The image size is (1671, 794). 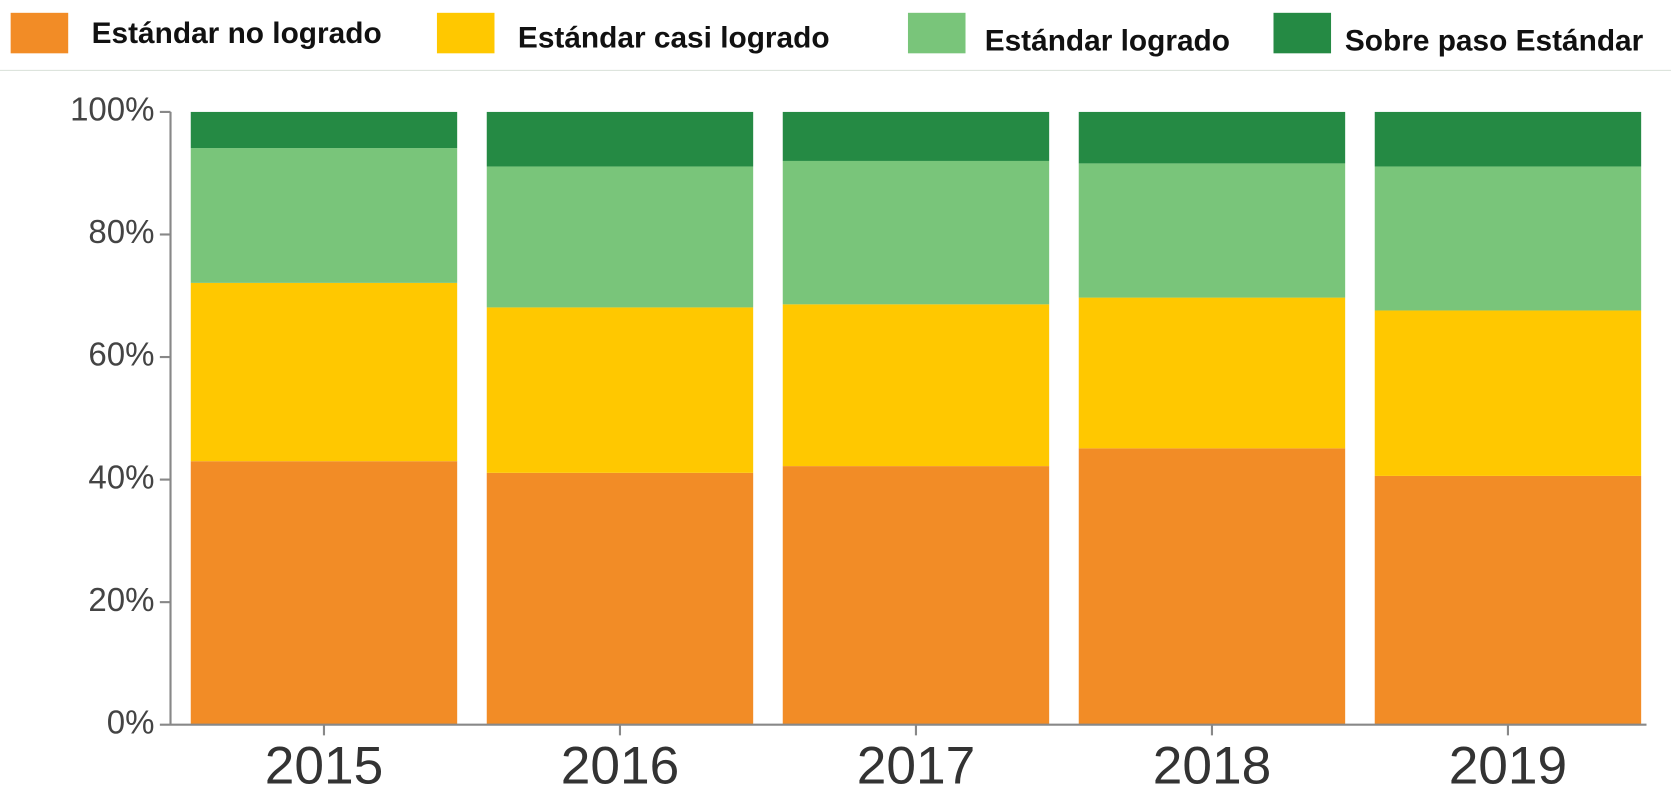 What do you see at coordinates (1494, 41) in the screenshot?
I see `legend-label: Sobre paso Estándar` at bounding box center [1494, 41].